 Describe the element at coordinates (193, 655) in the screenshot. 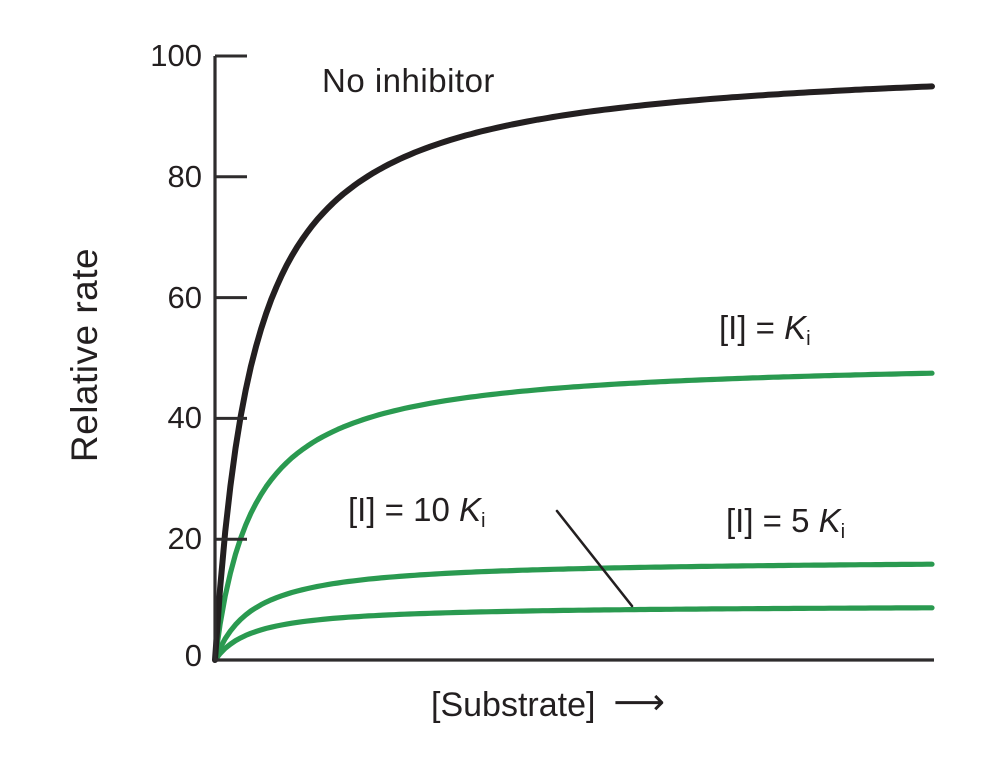

I see `y-tick-label: 0` at that location.